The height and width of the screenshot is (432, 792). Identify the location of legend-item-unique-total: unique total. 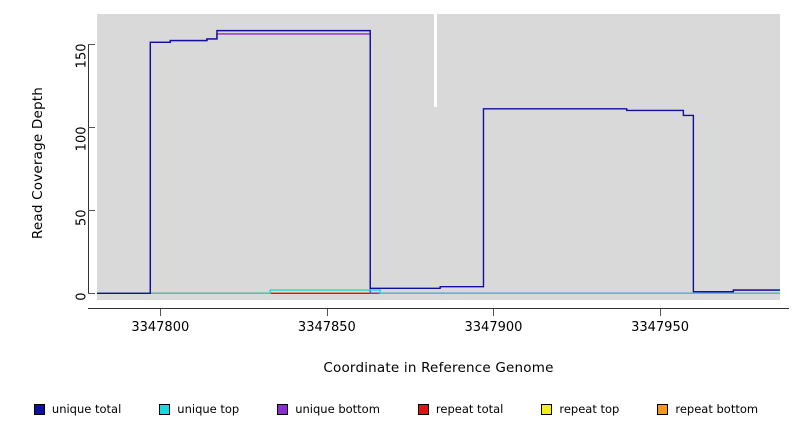
(77, 409).